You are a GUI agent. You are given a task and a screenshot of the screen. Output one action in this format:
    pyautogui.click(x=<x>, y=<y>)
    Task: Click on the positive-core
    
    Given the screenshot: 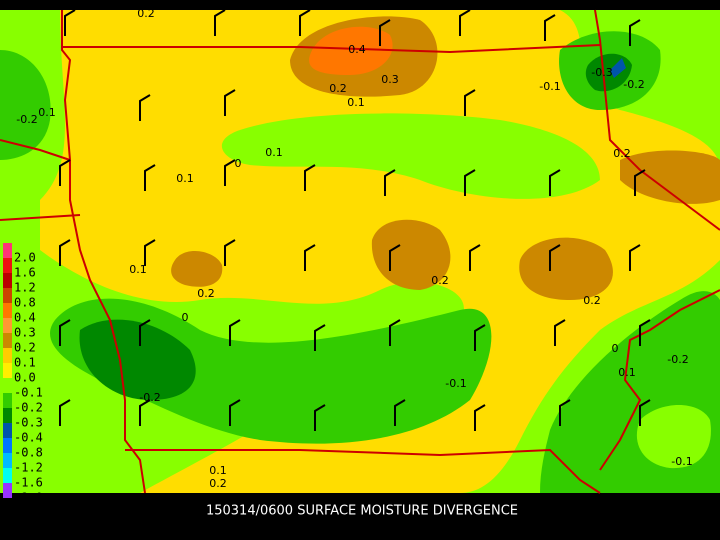 What is the action you would take?
    pyautogui.click(x=351, y=50)
    